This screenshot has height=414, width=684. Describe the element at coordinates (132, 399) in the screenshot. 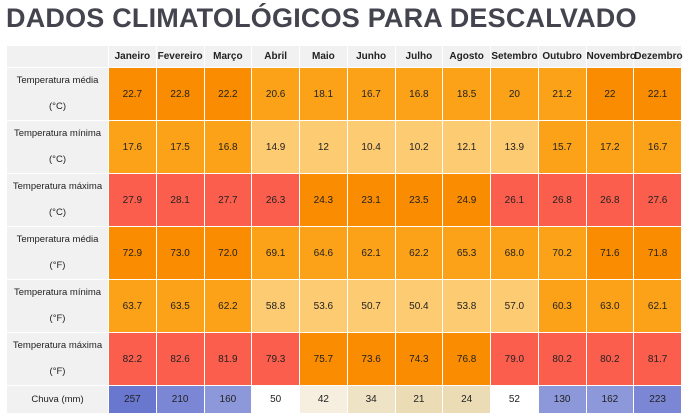

I see `rain-cell: 257` at that location.